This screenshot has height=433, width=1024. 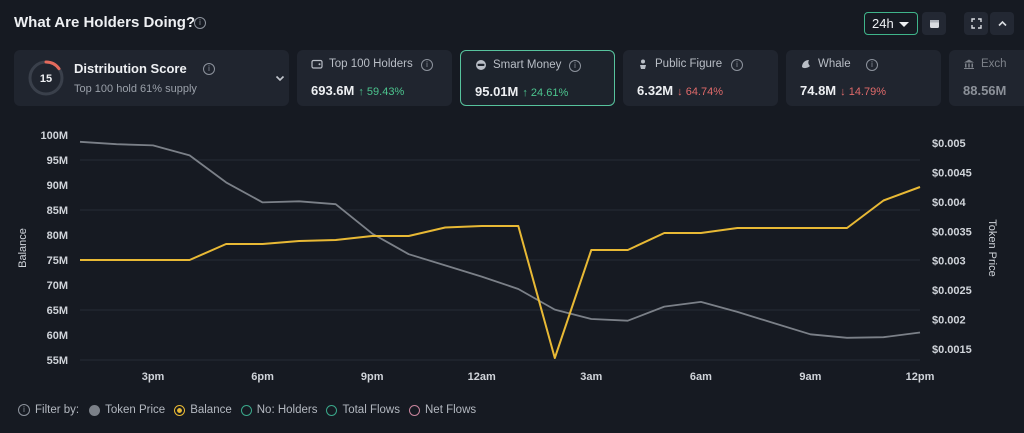 I want to click on legend-item-token-price: Token Price, so click(x=127, y=410).